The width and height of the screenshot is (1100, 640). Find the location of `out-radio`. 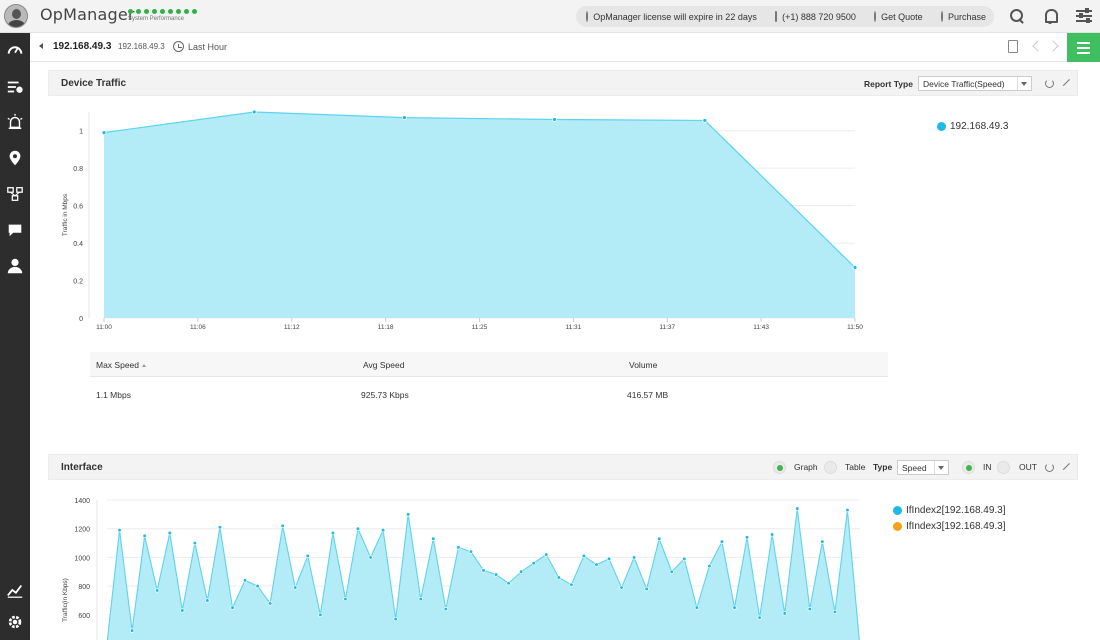

out-radio is located at coordinates (1003, 467).